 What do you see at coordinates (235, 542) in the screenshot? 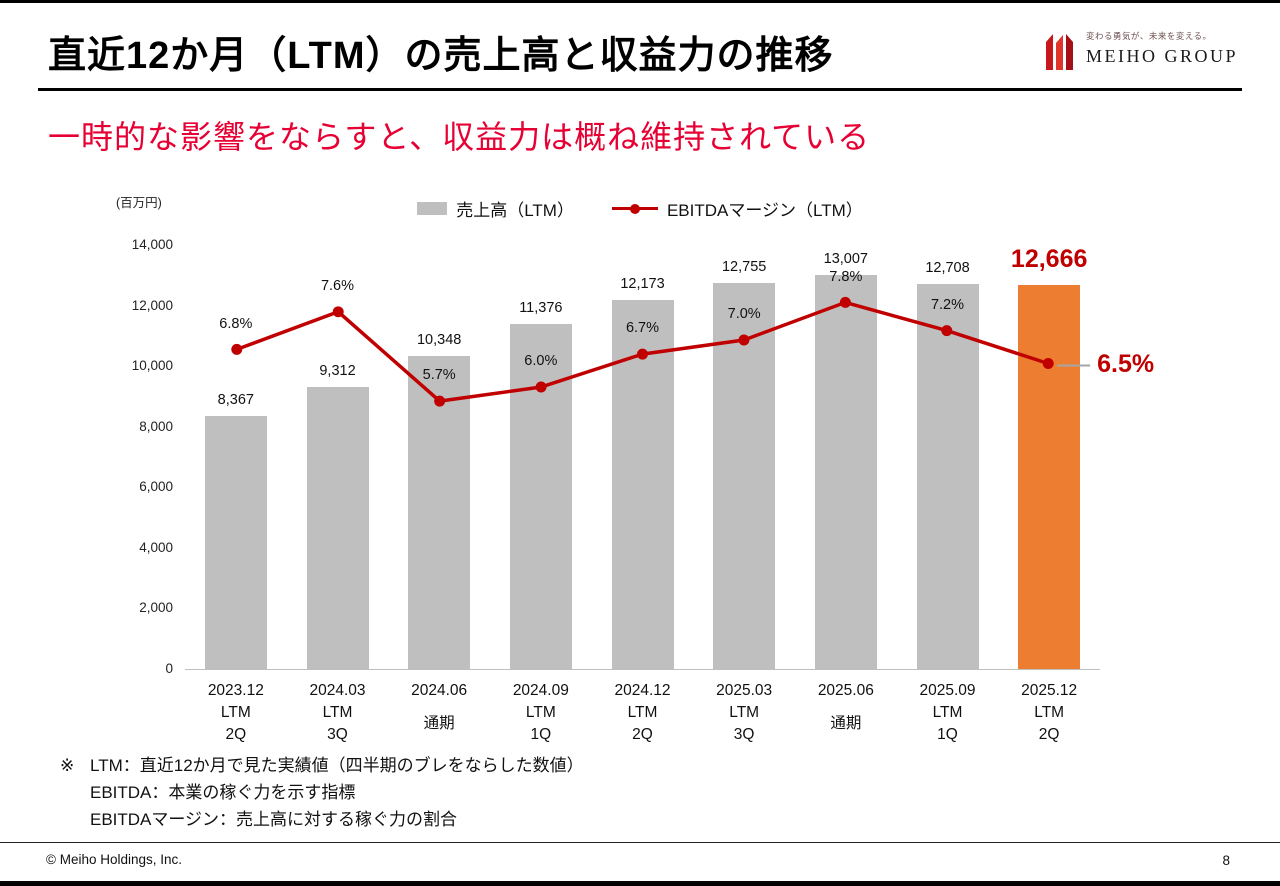
I see `bar-2023.12` at bounding box center [235, 542].